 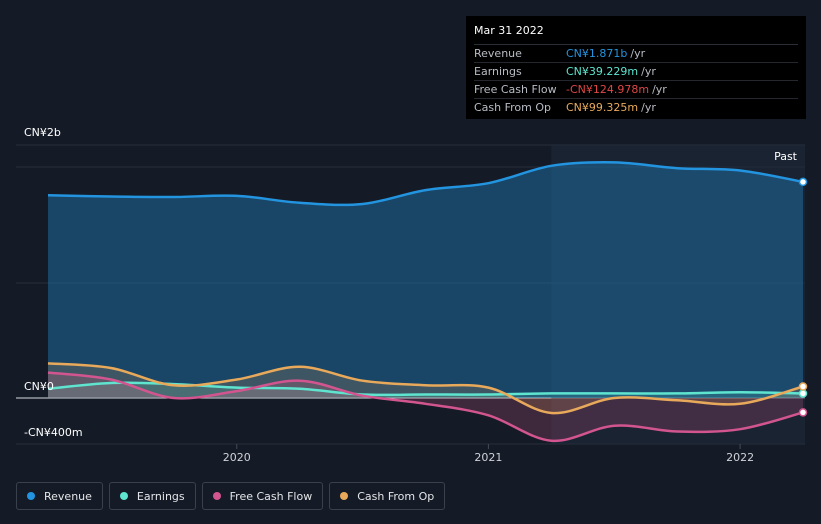 What do you see at coordinates (39, 386) in the screenshot?
I see `y-axis-label: CN¥0` at bounding box center [39, 386].